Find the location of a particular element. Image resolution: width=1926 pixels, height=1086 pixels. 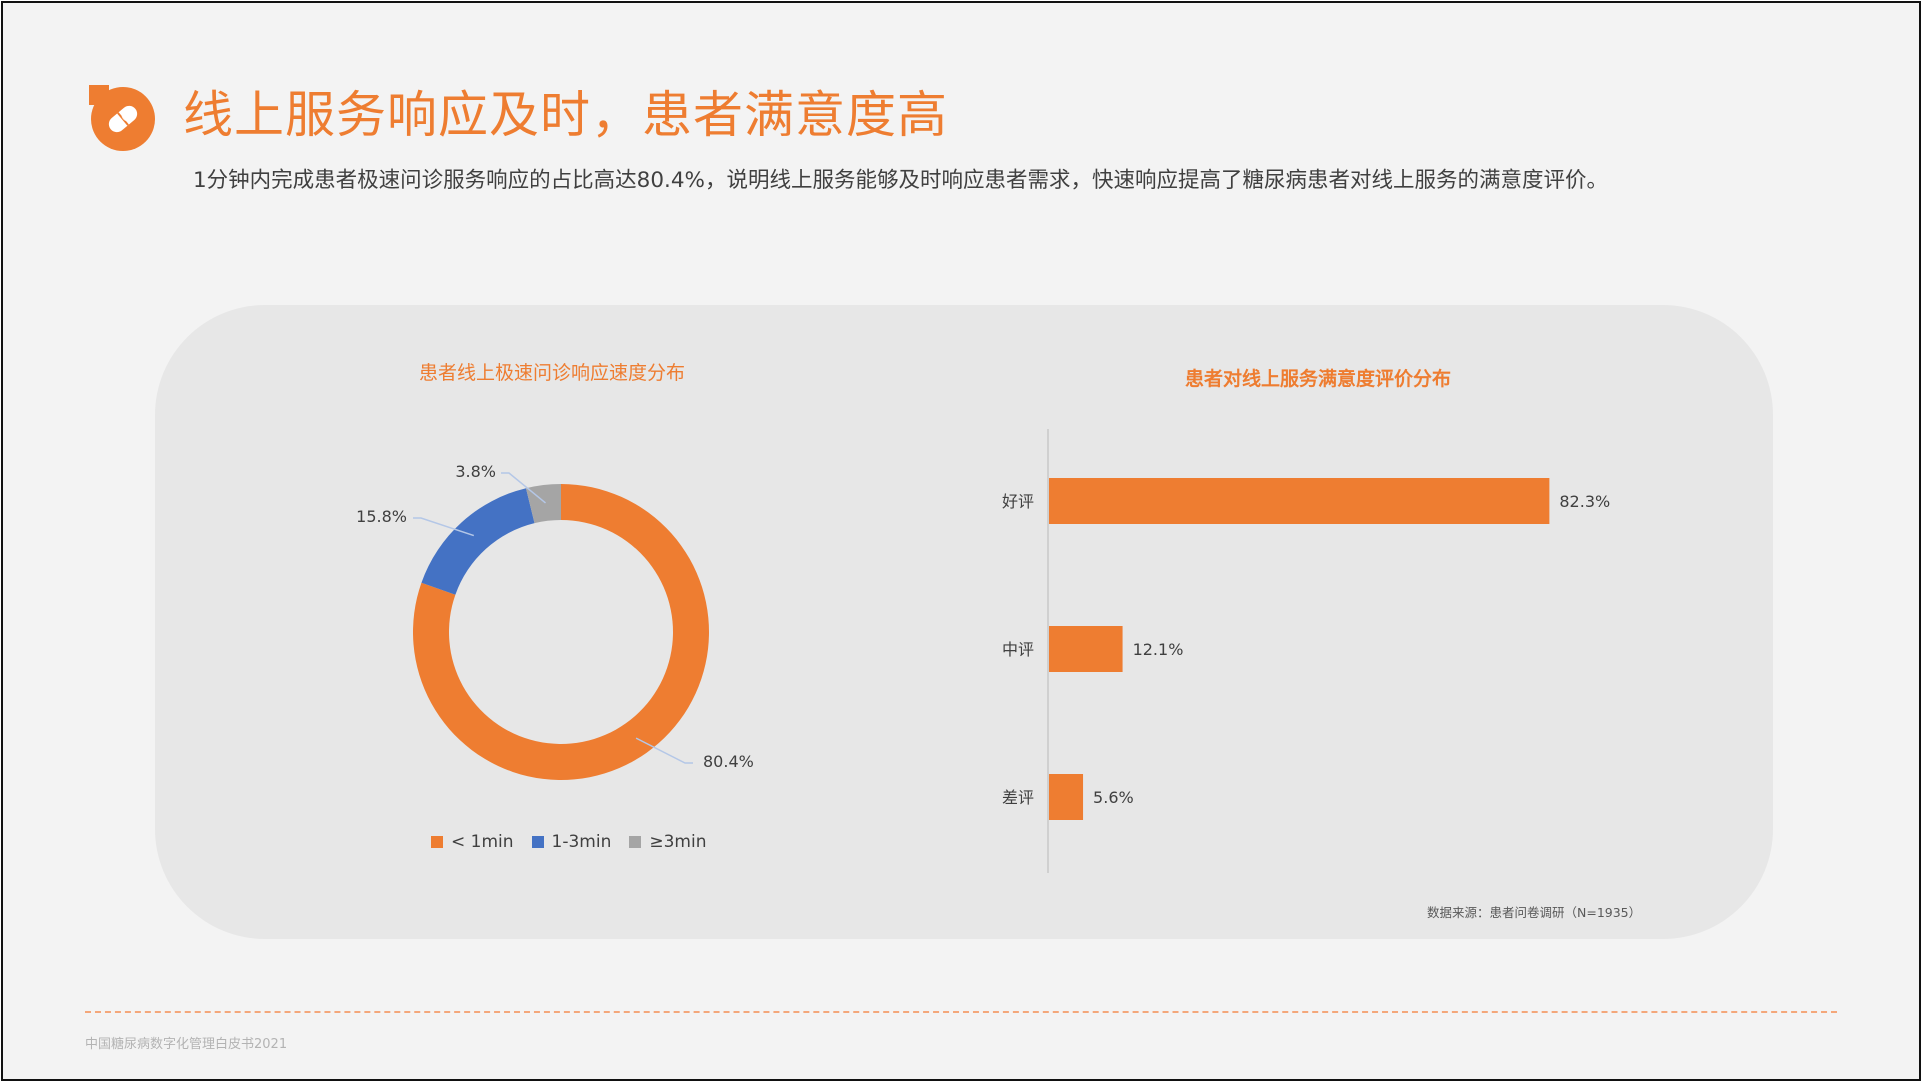

legend-label: 1-3min is located at coordinates (581, 842).